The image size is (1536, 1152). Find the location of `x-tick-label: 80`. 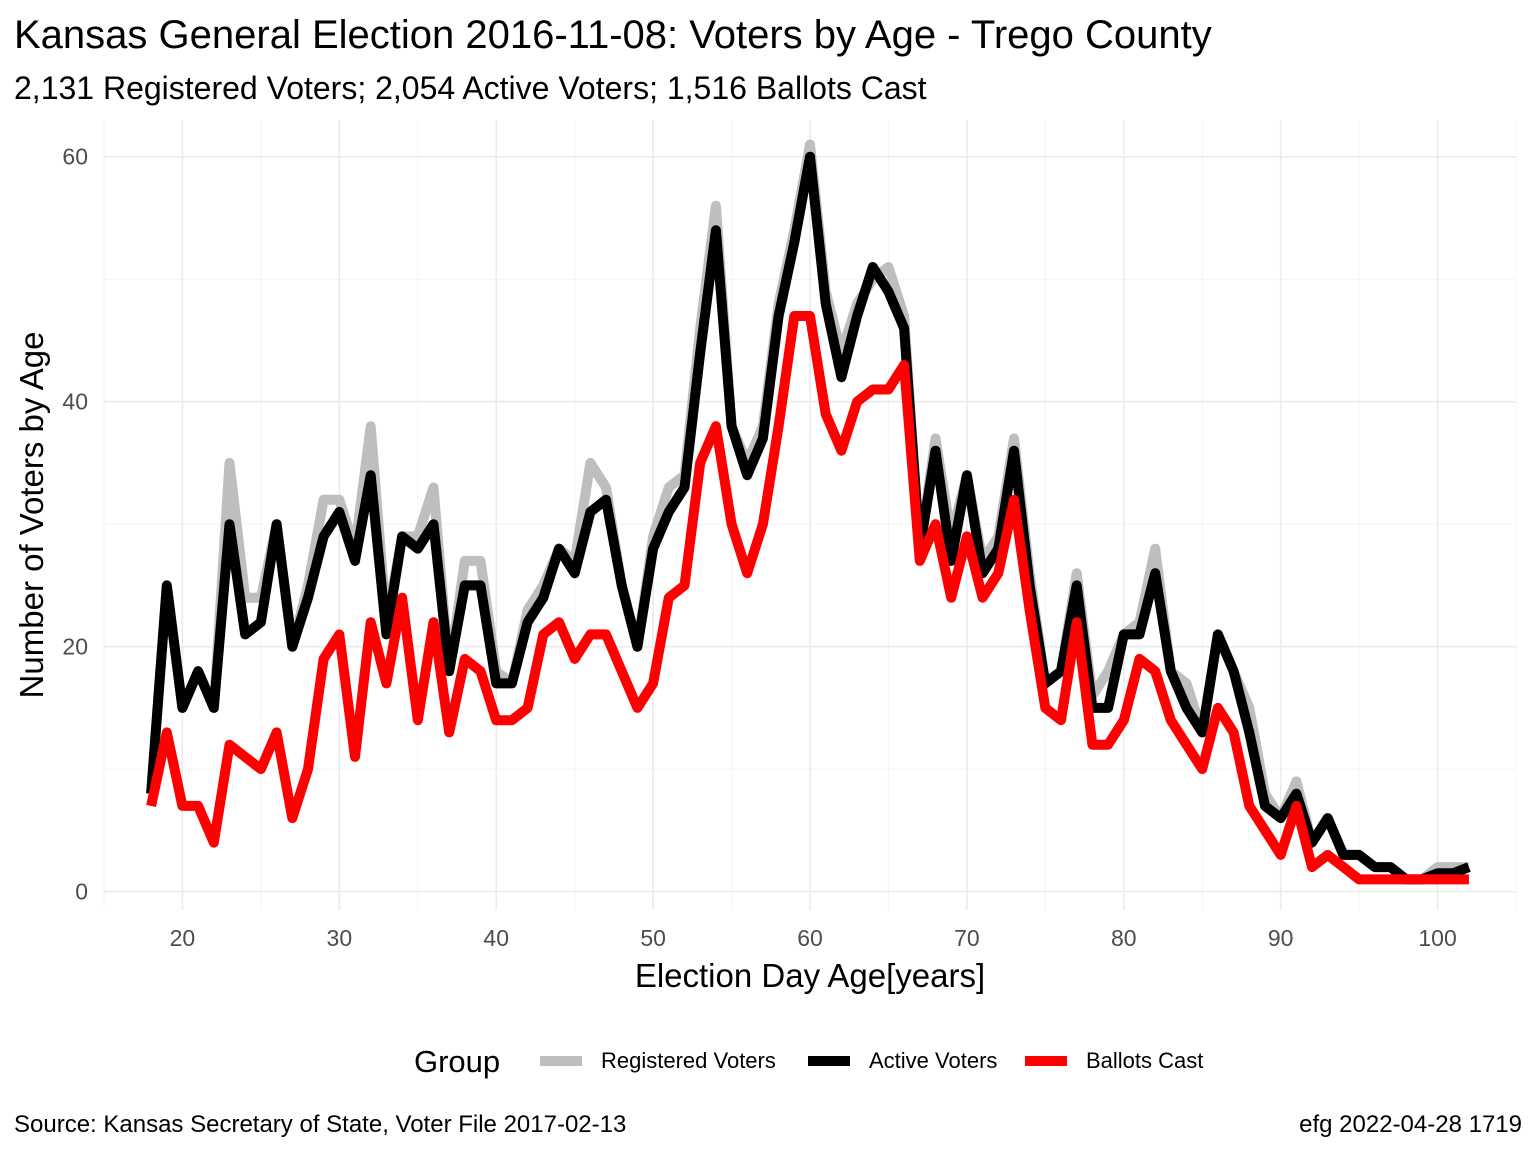

x-tick-label: 80 is located at coordinates (1124, 938).